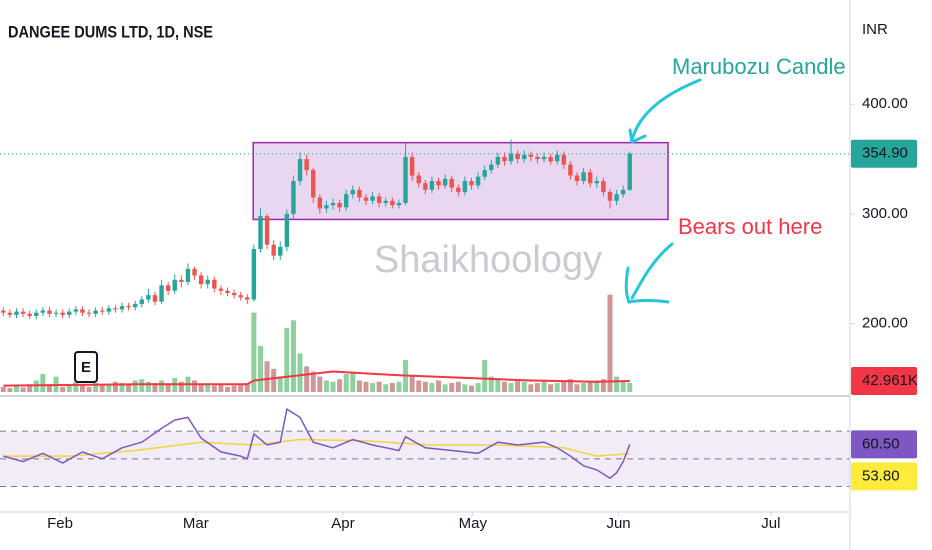  I want to click on arrow, so click(652, 271).